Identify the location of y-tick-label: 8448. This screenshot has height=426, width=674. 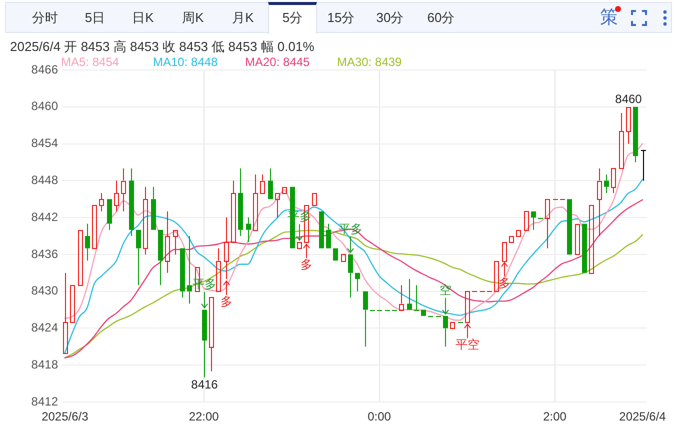
(44, 179).